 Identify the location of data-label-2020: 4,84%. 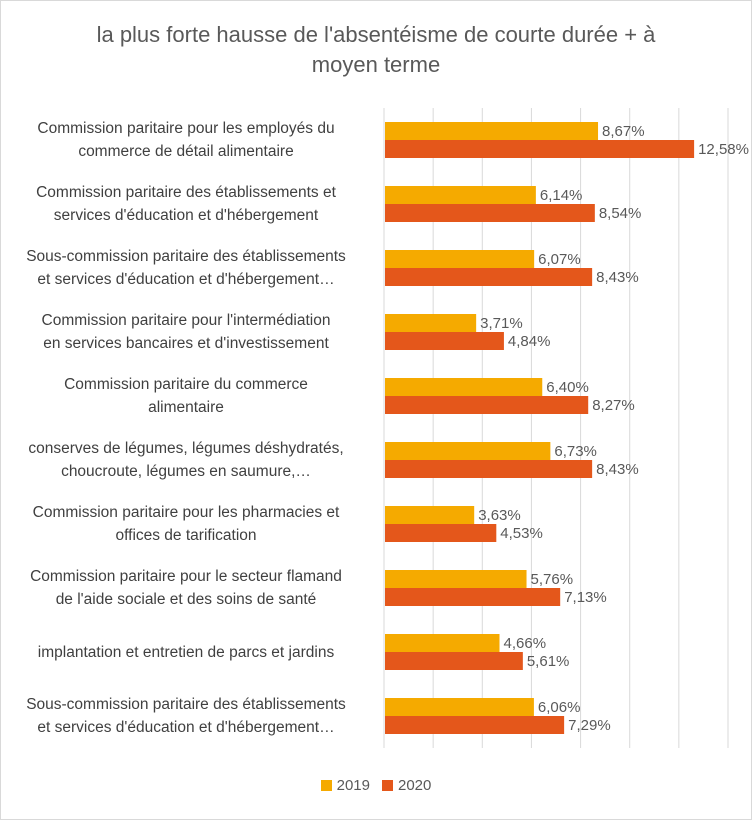
(529, 341).